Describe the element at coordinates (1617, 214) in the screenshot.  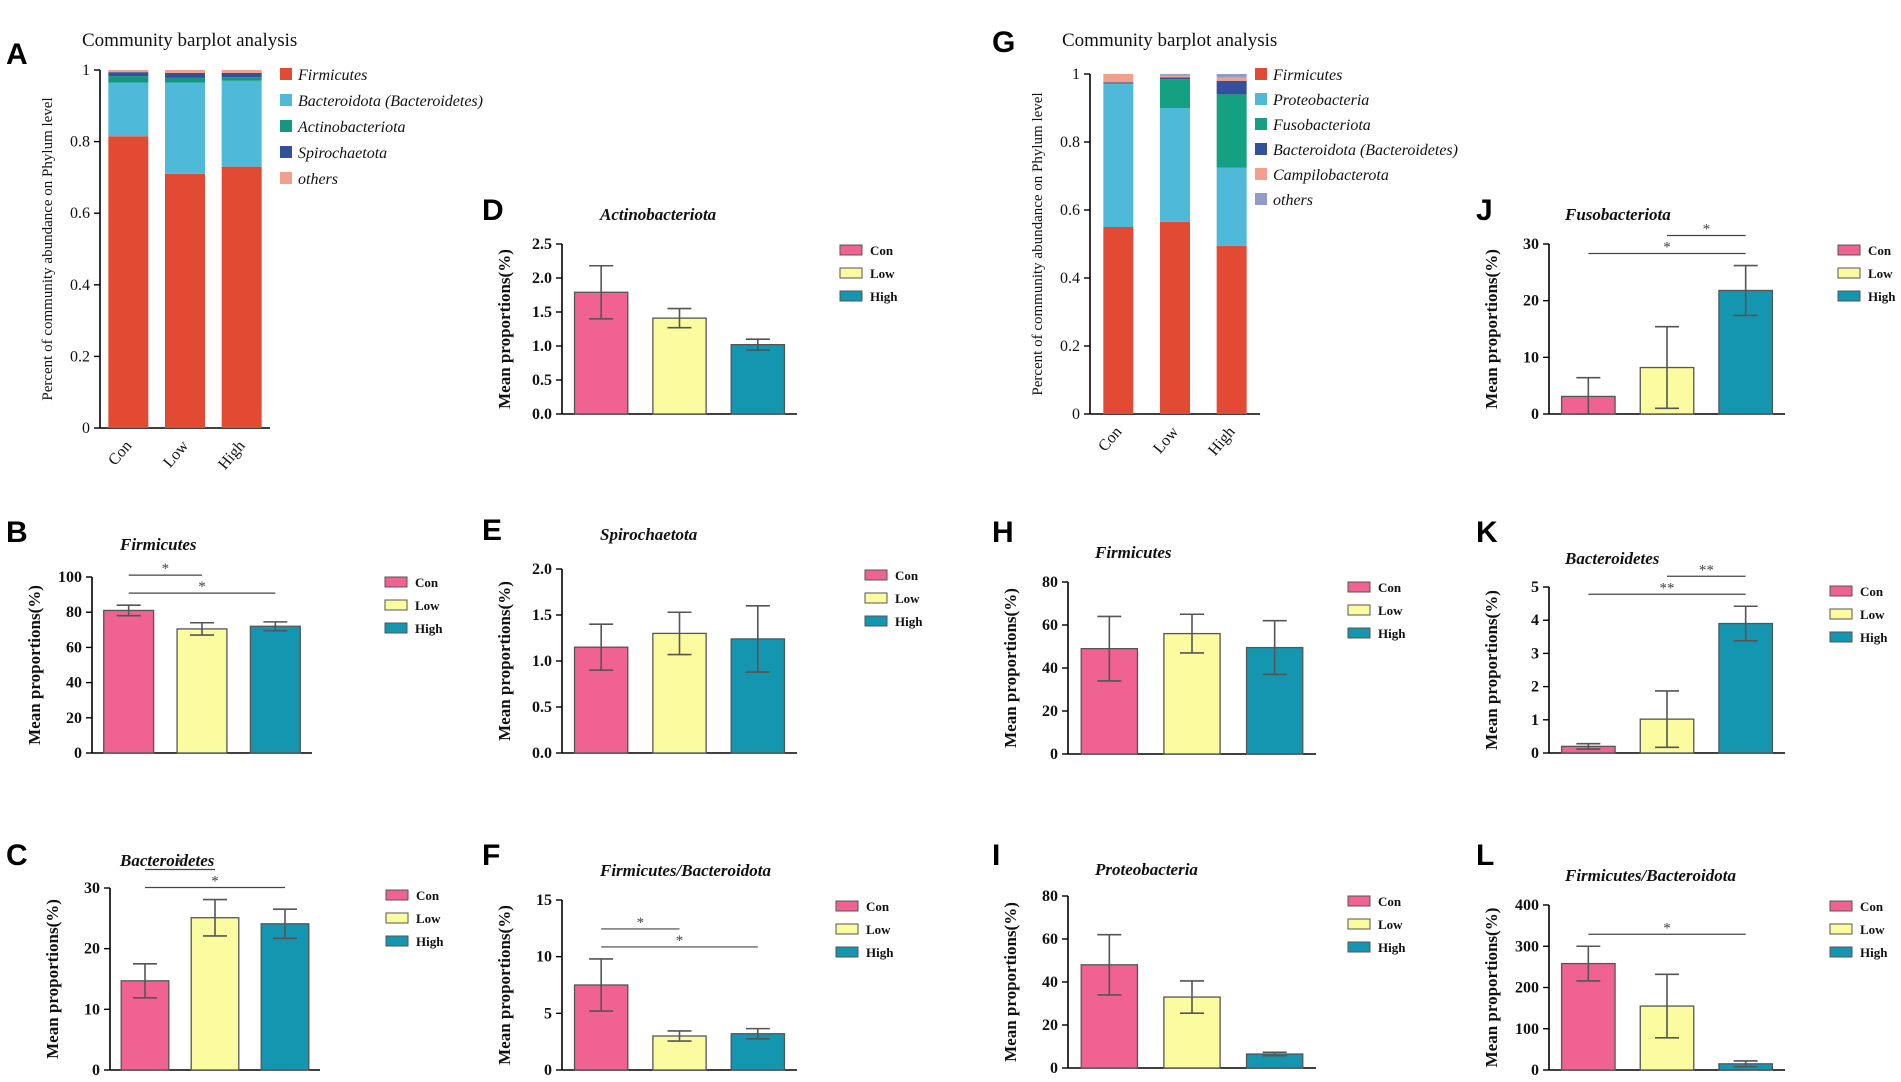
I see `chart-title: Fusobacteriota` at that location.